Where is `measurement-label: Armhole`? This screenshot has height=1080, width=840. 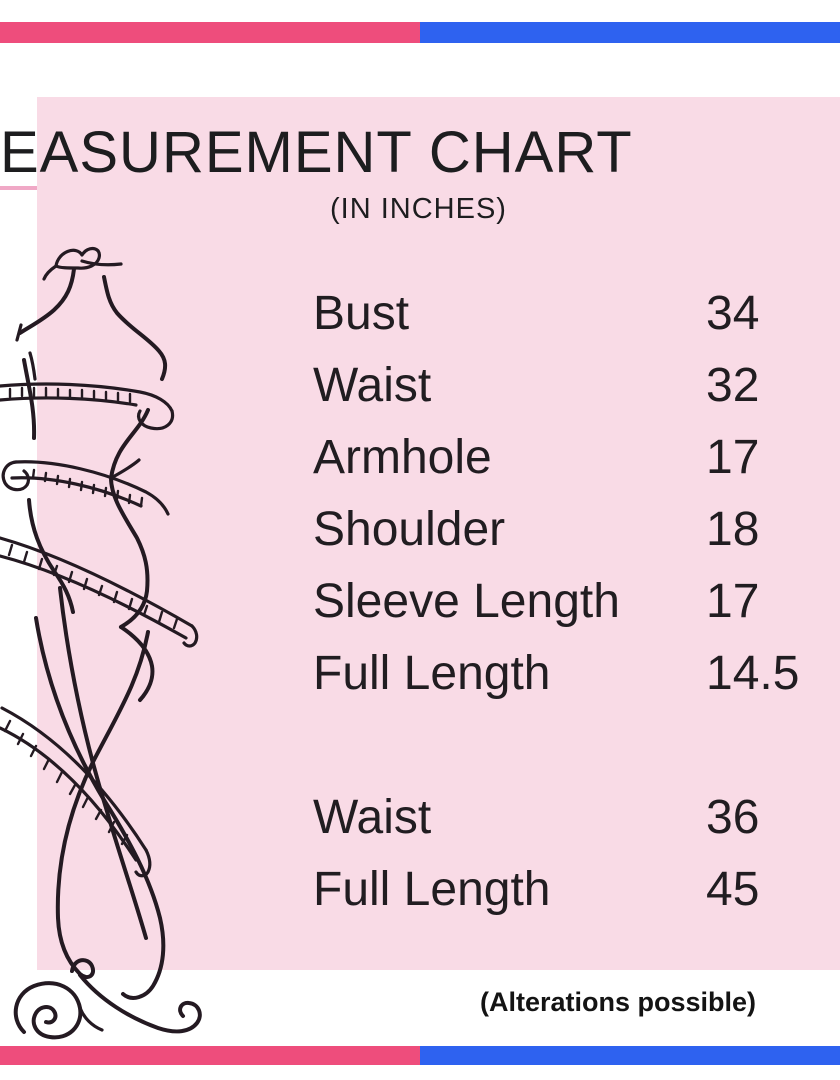
measurement-label: Armhole is located at coordinates (402, 457).